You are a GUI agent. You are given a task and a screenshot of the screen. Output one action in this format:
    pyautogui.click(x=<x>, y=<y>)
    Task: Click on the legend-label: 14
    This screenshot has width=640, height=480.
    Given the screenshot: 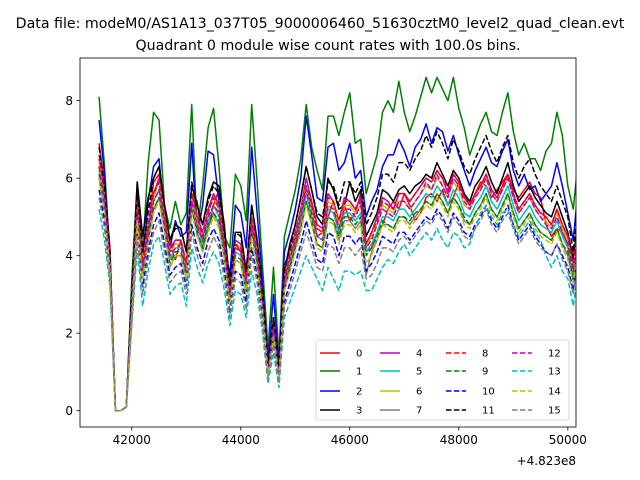 What is the action you would take?
    pyautogui.click(x=554, y=392)
    